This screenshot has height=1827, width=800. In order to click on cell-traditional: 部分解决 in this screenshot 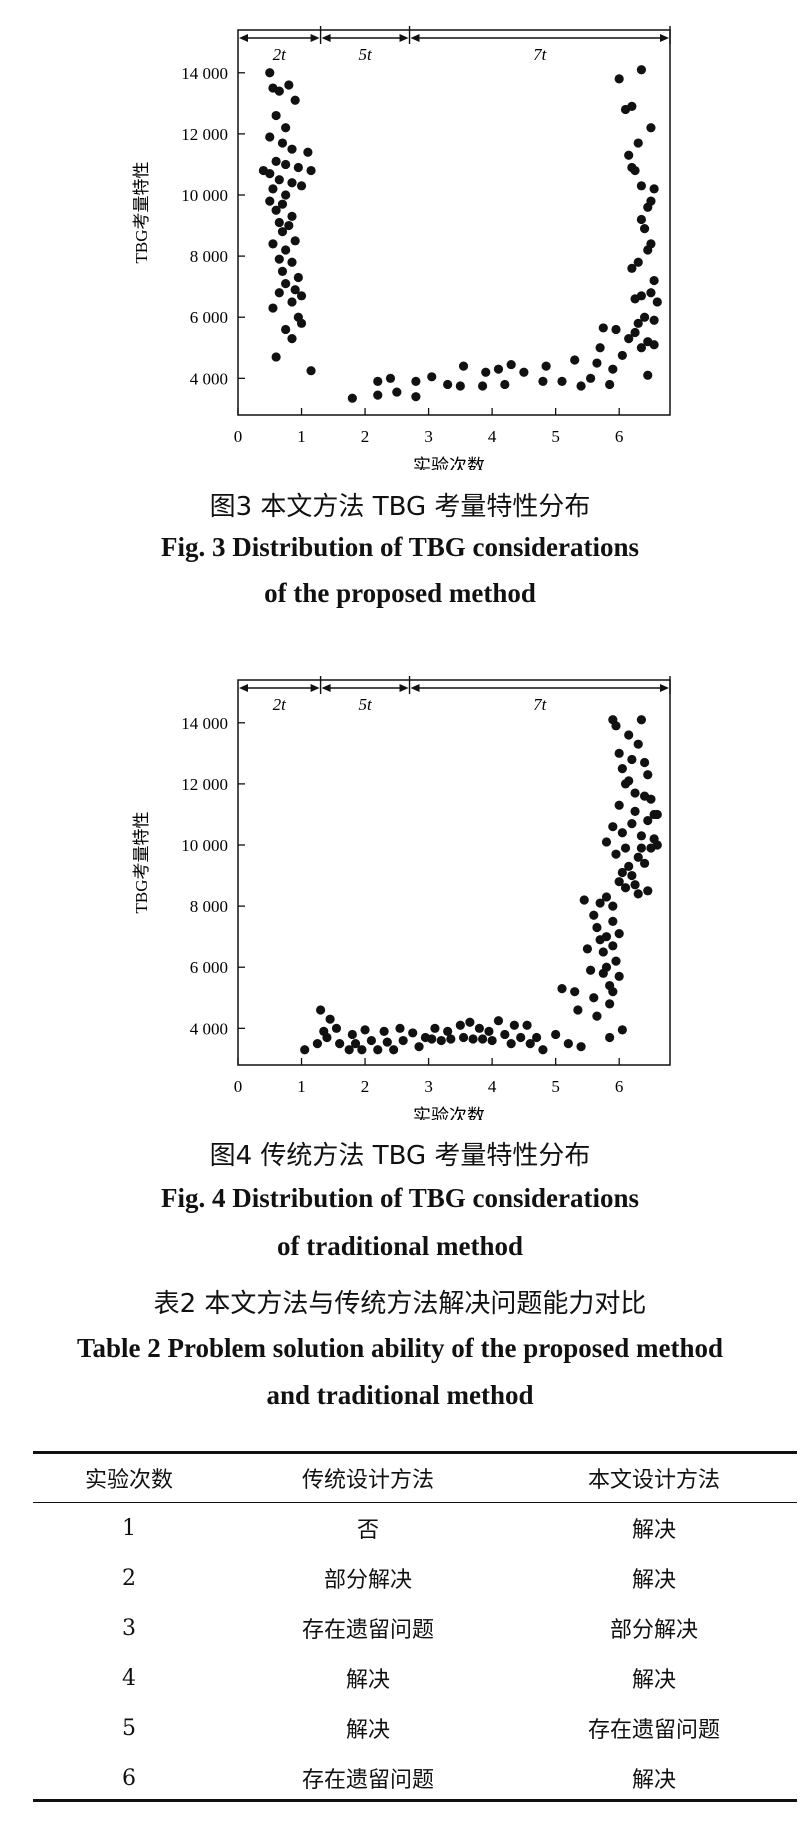, I will do `click(368, 1580)`.